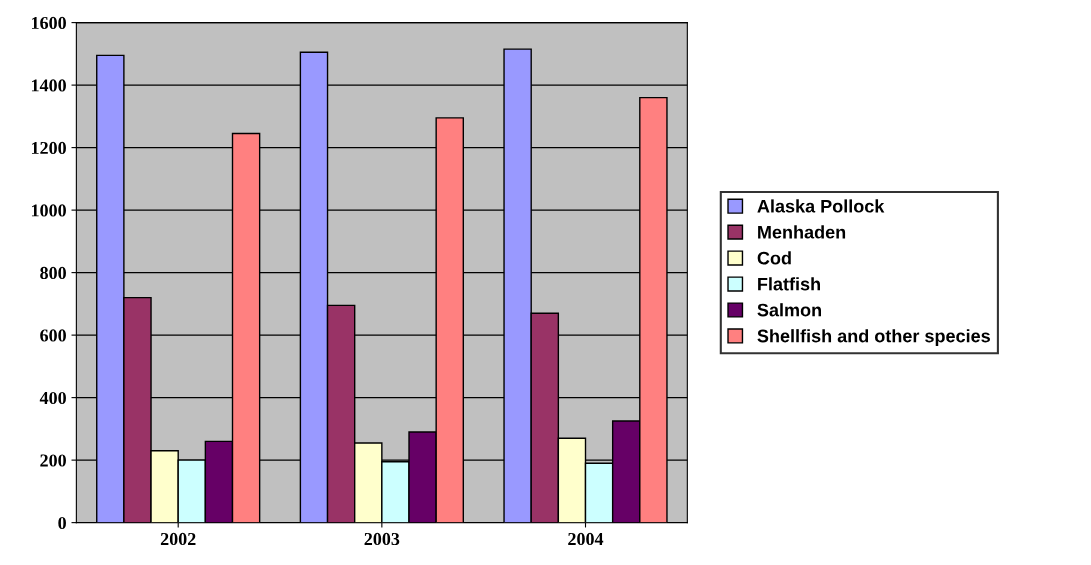  I want to click on y-tick-label: 200, so click(53, 460).